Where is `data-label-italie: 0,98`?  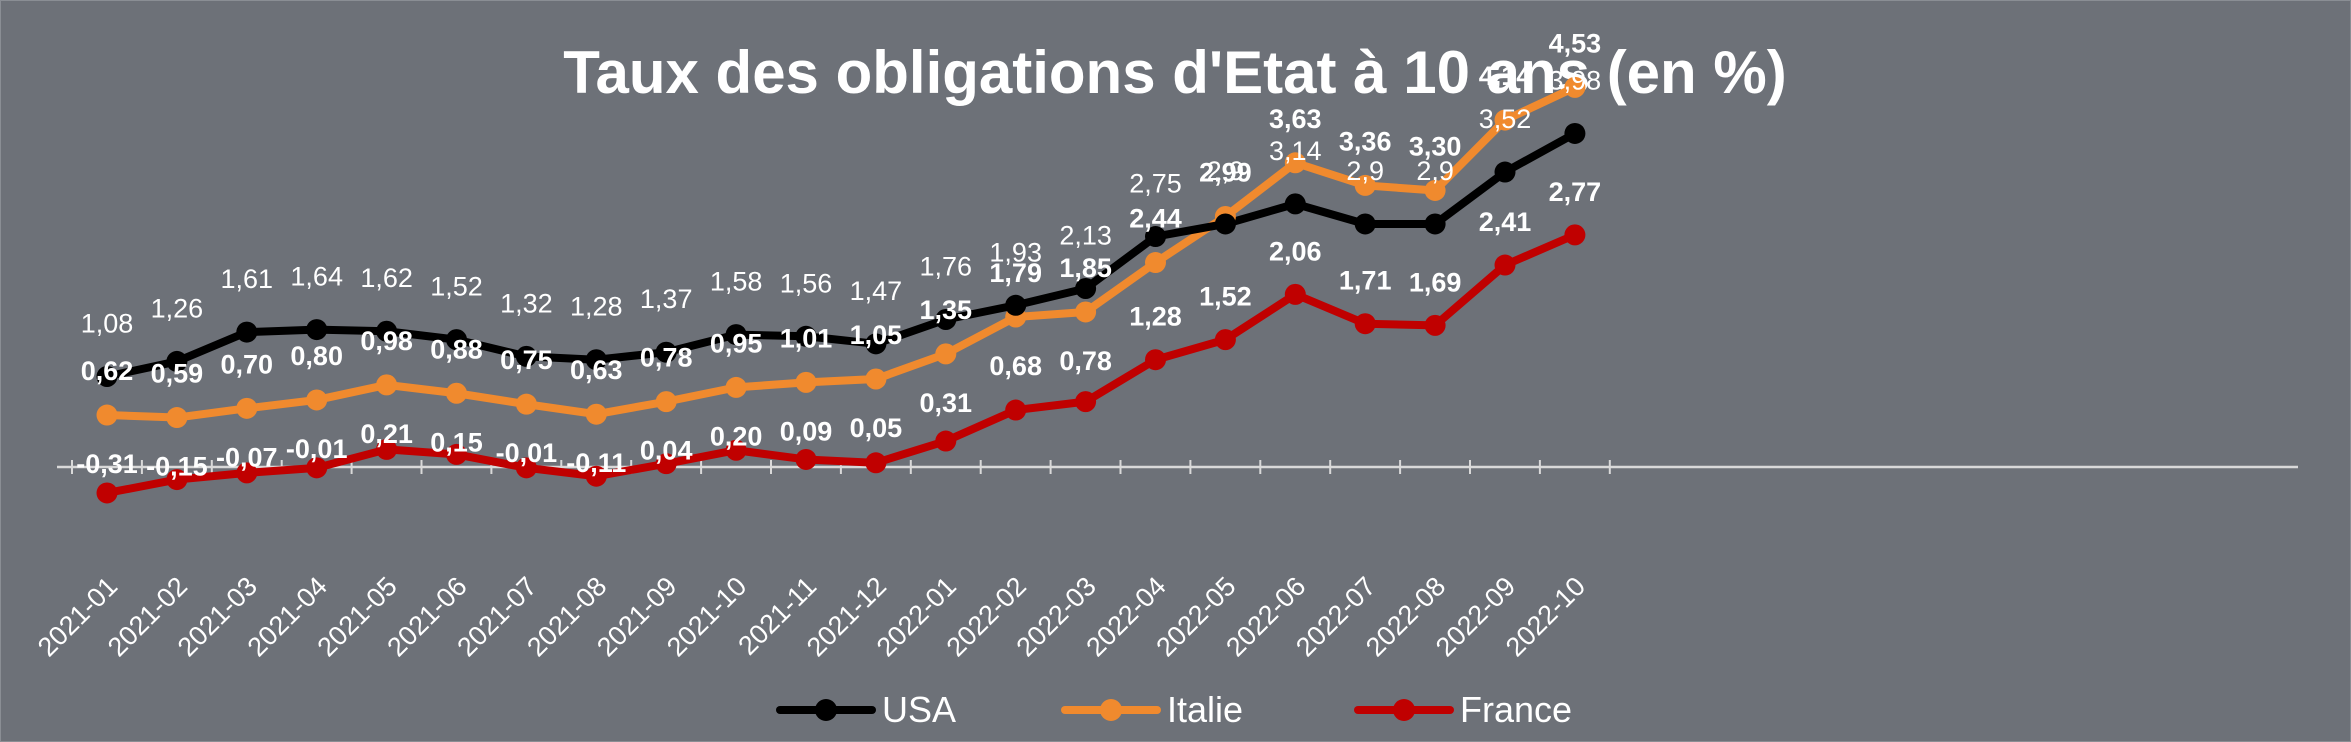
data-label-italie: 0,98 is located at coordinates (386, 341).